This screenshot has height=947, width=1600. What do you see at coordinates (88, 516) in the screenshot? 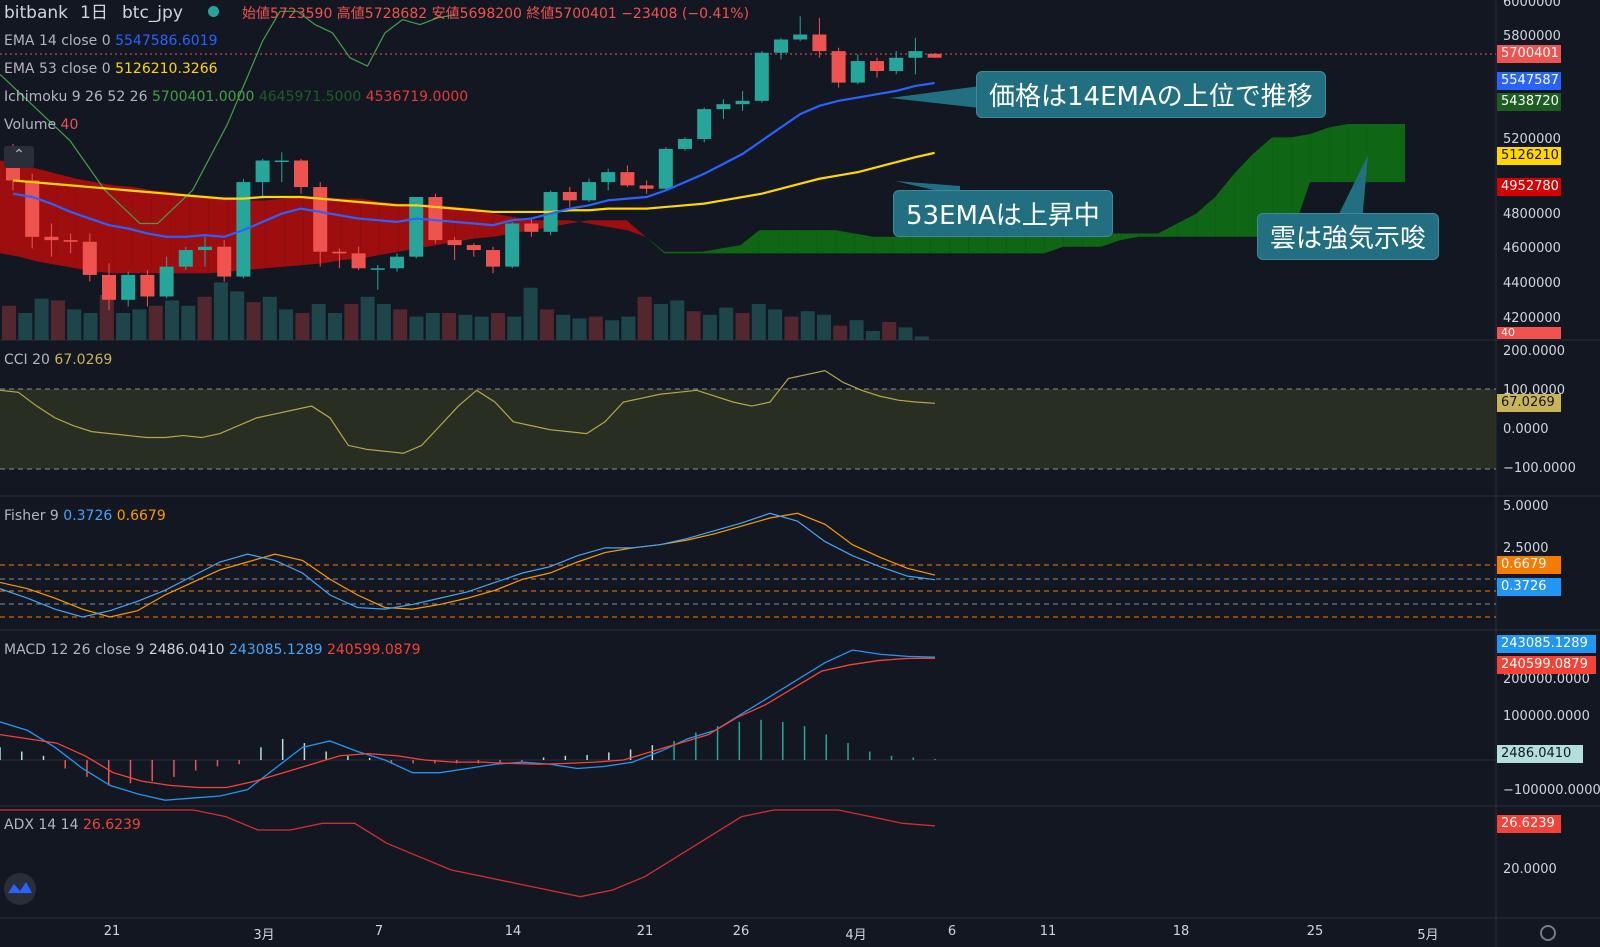
I see `legend-fisher-v1: 0.3726` at bounding box center [88, 516].